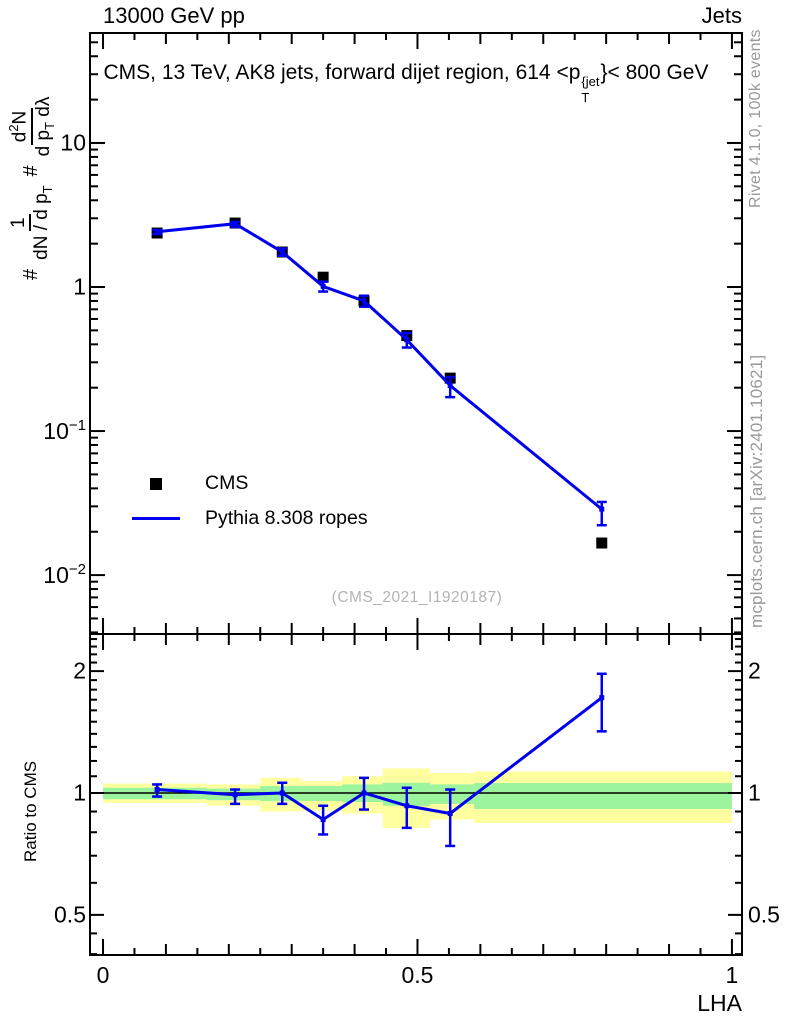 Image resolution: width=786 pixels, height=1024 pixels. What do you see at coordinates (79, 286) in the screenshot?
I see `main-y-tick-label: 1` at bounding box center [79, 286].